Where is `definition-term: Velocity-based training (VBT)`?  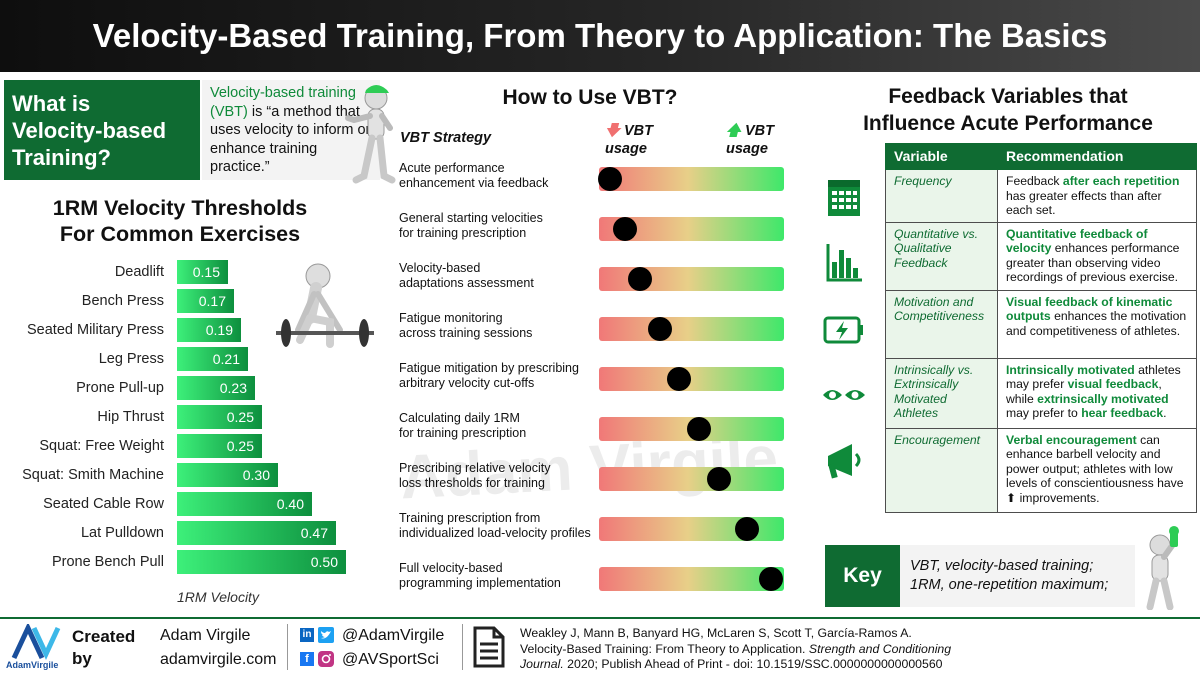
definition-term: Velocity-based training (VBT) is located at coordinates (283, 102).